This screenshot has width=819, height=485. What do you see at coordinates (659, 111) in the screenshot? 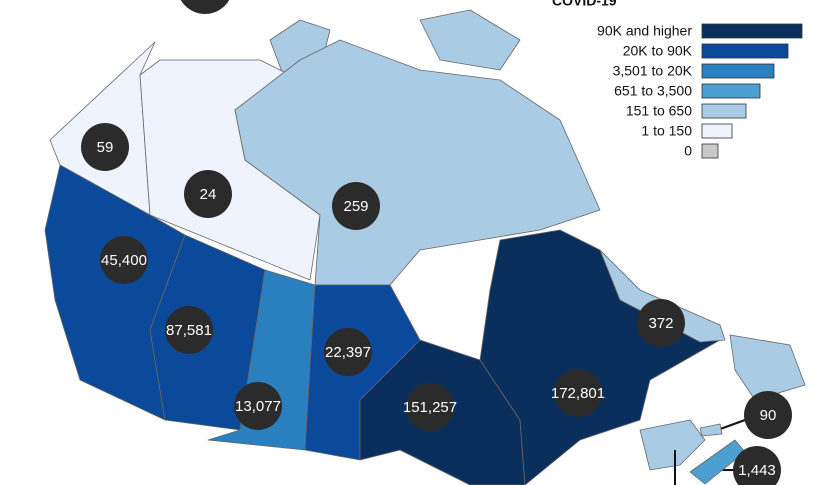
I see `legend-label: 151 to 650` at bounding box center [659, 111].